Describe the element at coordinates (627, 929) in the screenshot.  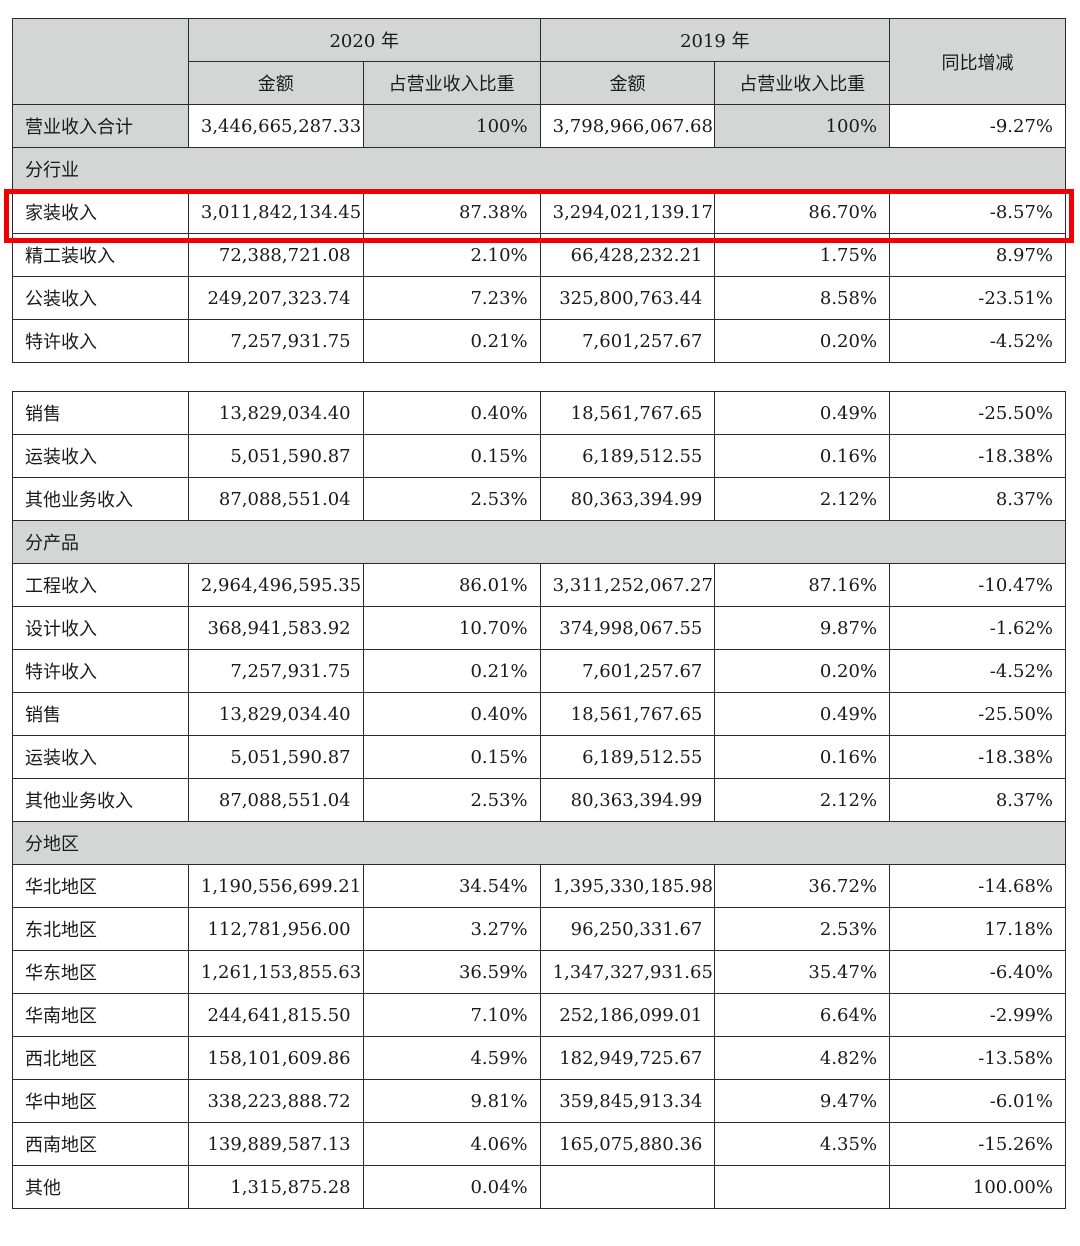
I see `amount-2019: 96,250,331.67` at that location.